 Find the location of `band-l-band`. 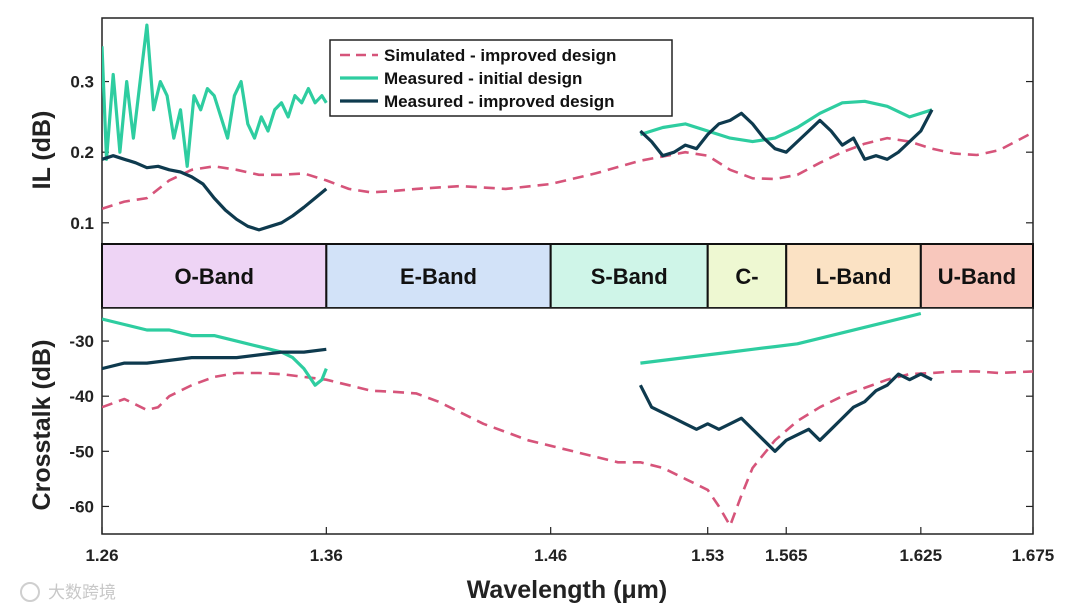

band-l-band is located at coordinates (853, 276).